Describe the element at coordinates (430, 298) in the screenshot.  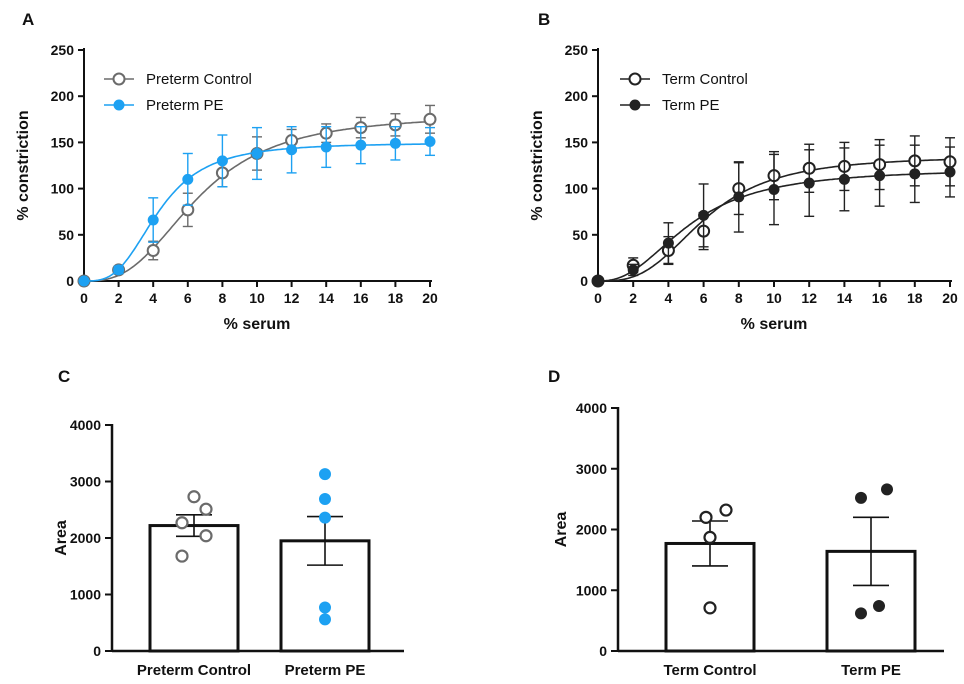
I see `x-tick-label: 20` at that location.